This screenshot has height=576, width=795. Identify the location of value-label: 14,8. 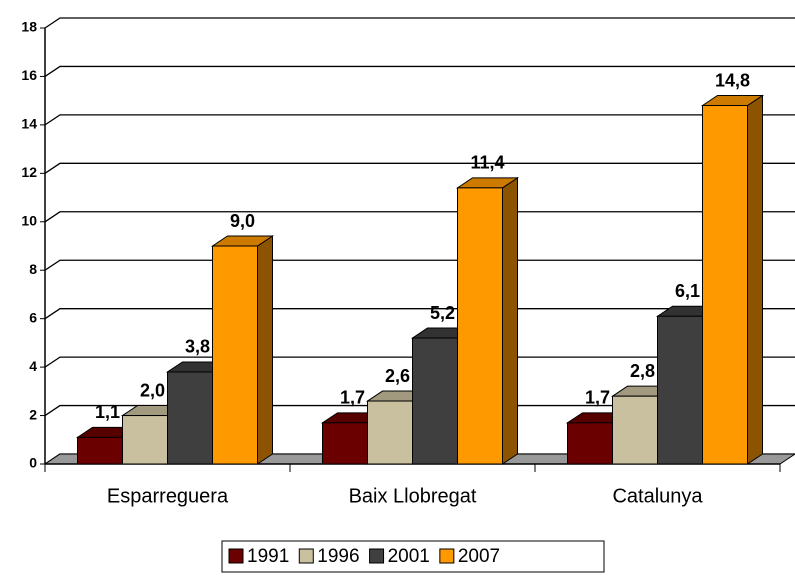
(732, 80).